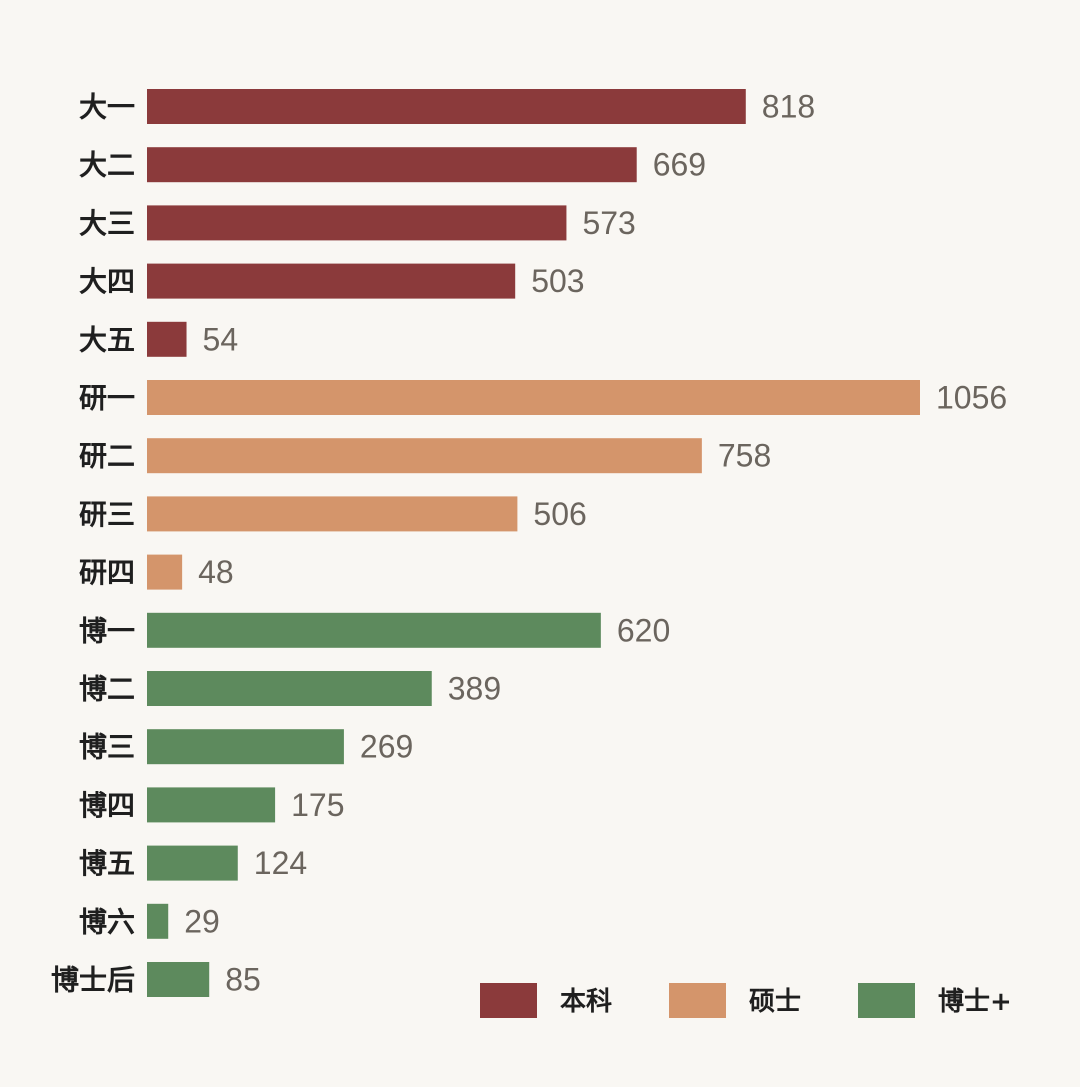 The width and height of the screenshot is (1080, 1087). What do you see at coordinates (107, 514) in the screenshot?
I see `category-label: 研三` at bounding box center [107, 514].